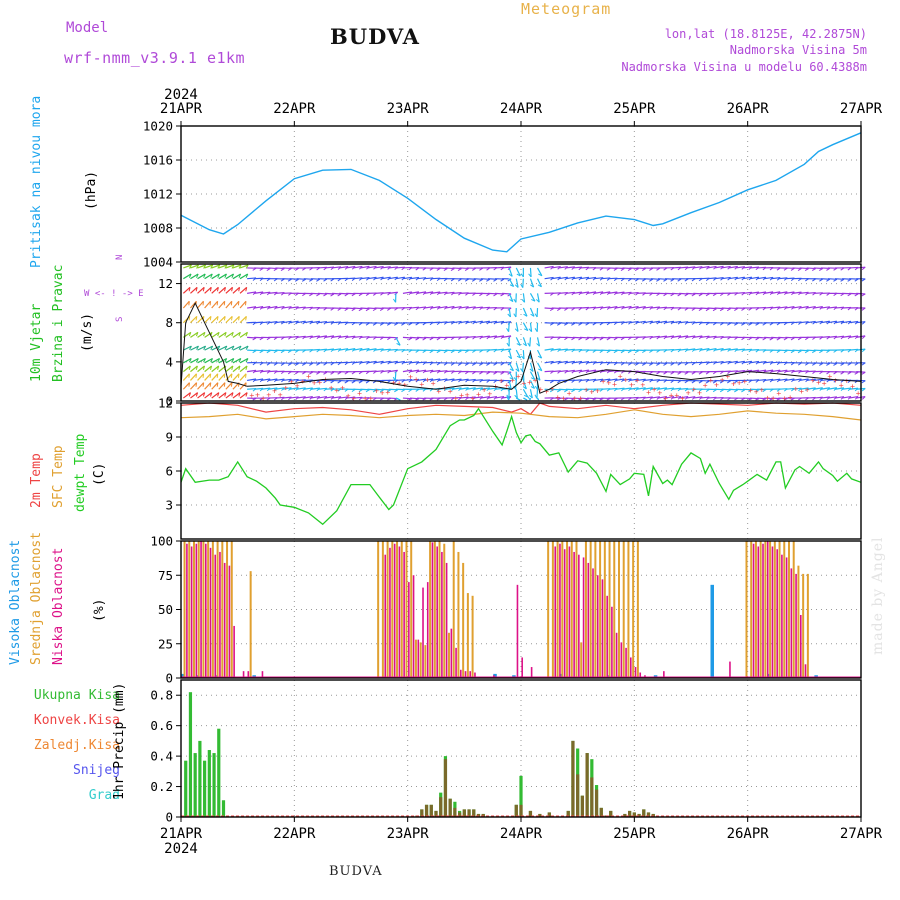  What do you see at coordinates (76, 745) in the screenshot?
I see `legend-frozen-rain: Zaledj.Kisa` at bounding box center [76, 745].